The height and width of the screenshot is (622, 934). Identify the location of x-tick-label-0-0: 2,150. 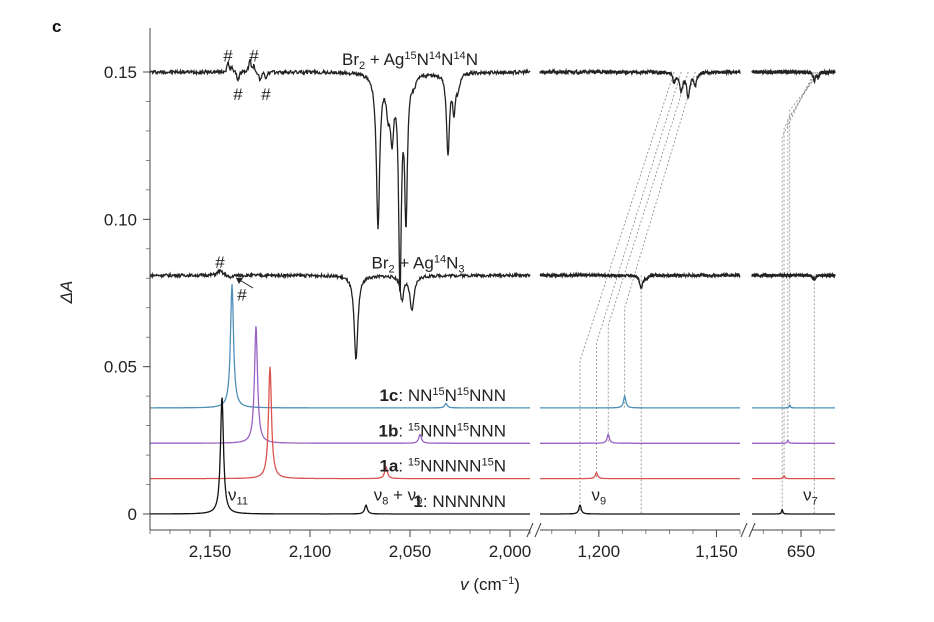
(210, 551).